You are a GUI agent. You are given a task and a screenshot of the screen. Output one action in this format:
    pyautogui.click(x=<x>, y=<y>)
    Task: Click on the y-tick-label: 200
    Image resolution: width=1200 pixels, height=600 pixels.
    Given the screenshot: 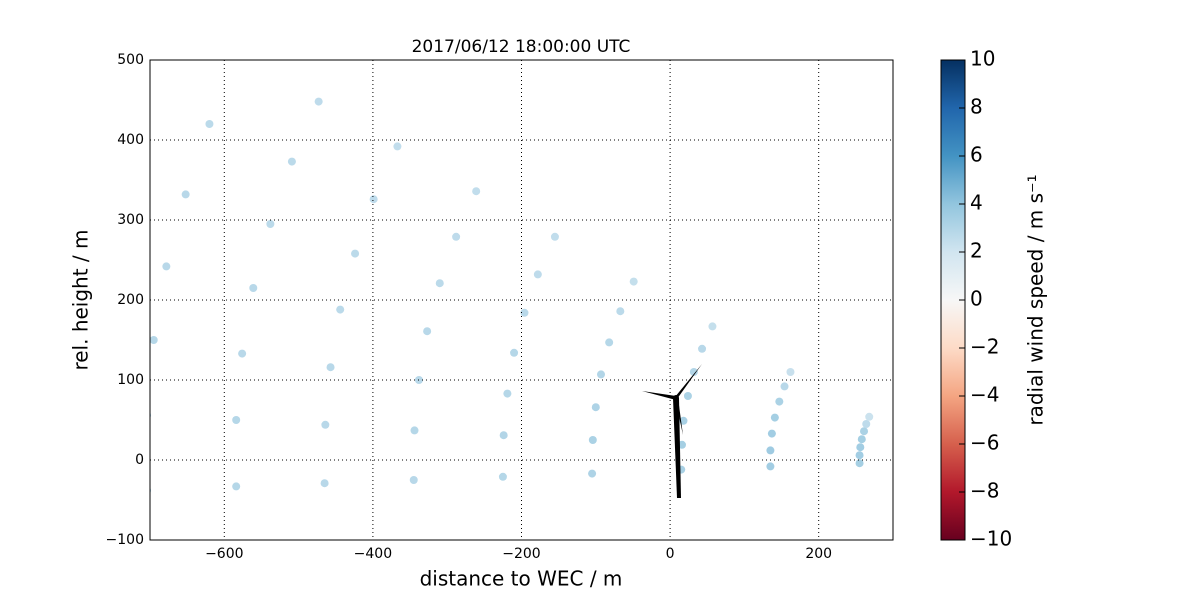 What is the action you would take?
    pyautogui.click(x=130, y=300)
    